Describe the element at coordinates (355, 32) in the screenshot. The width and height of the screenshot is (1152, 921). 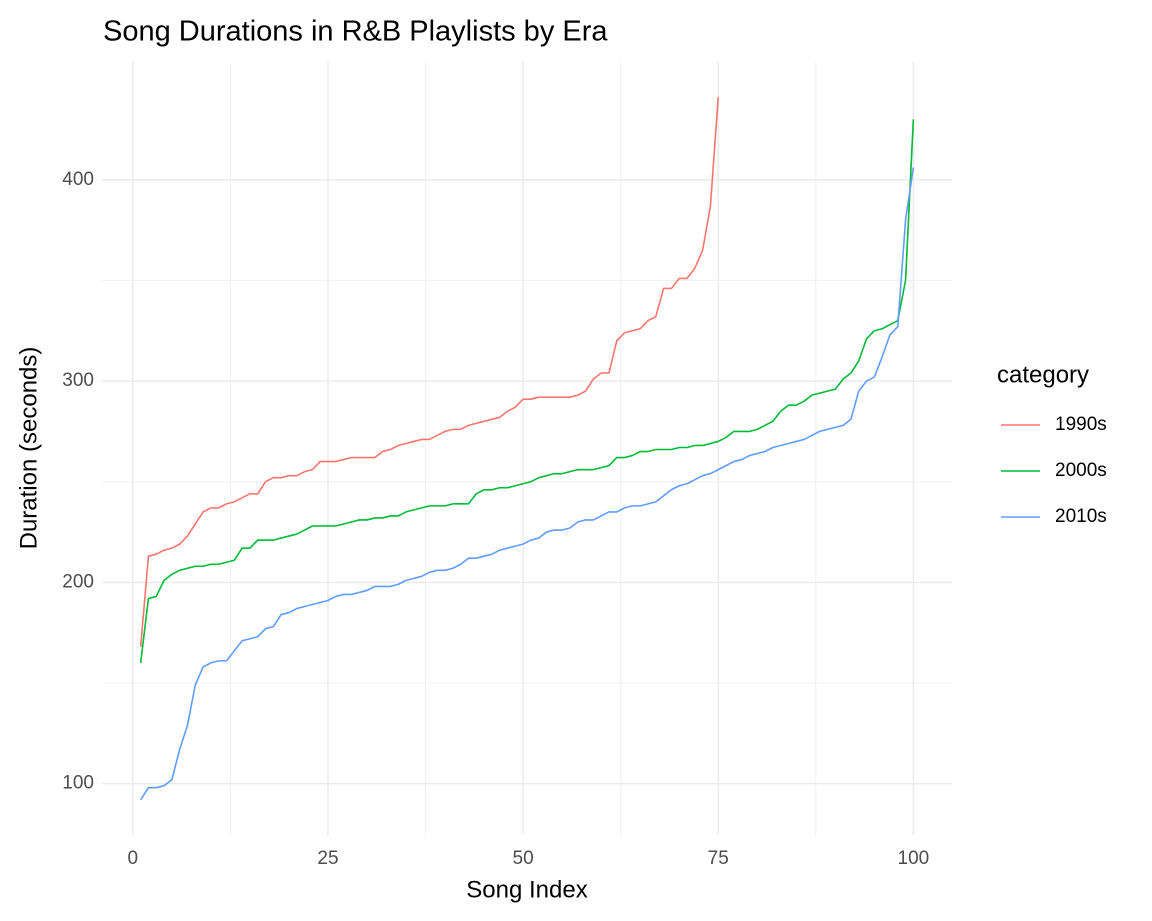
I see `chart-title: Song Durations in R&B Playlists by Era` at that location.